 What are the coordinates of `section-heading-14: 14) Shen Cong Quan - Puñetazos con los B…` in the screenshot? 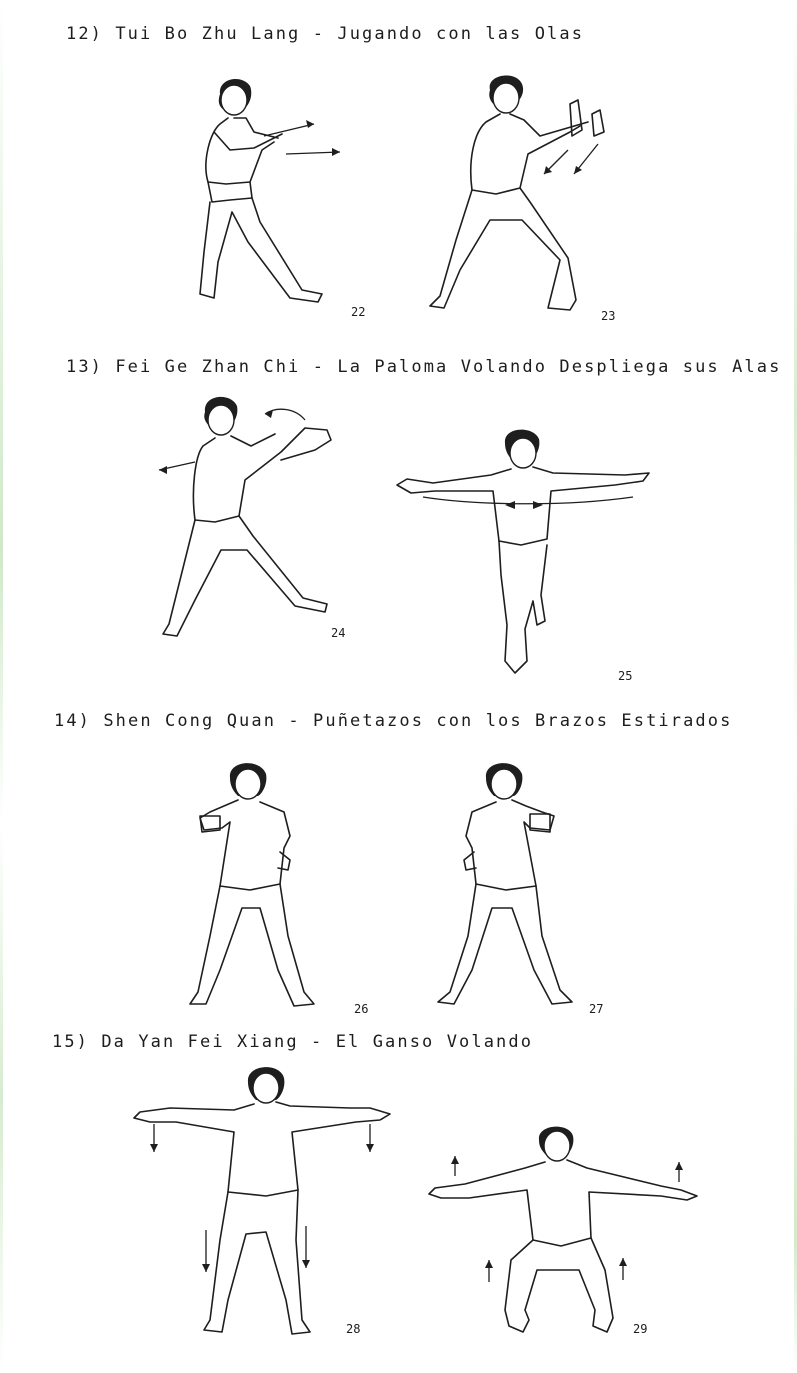 It's located at (393, 721).